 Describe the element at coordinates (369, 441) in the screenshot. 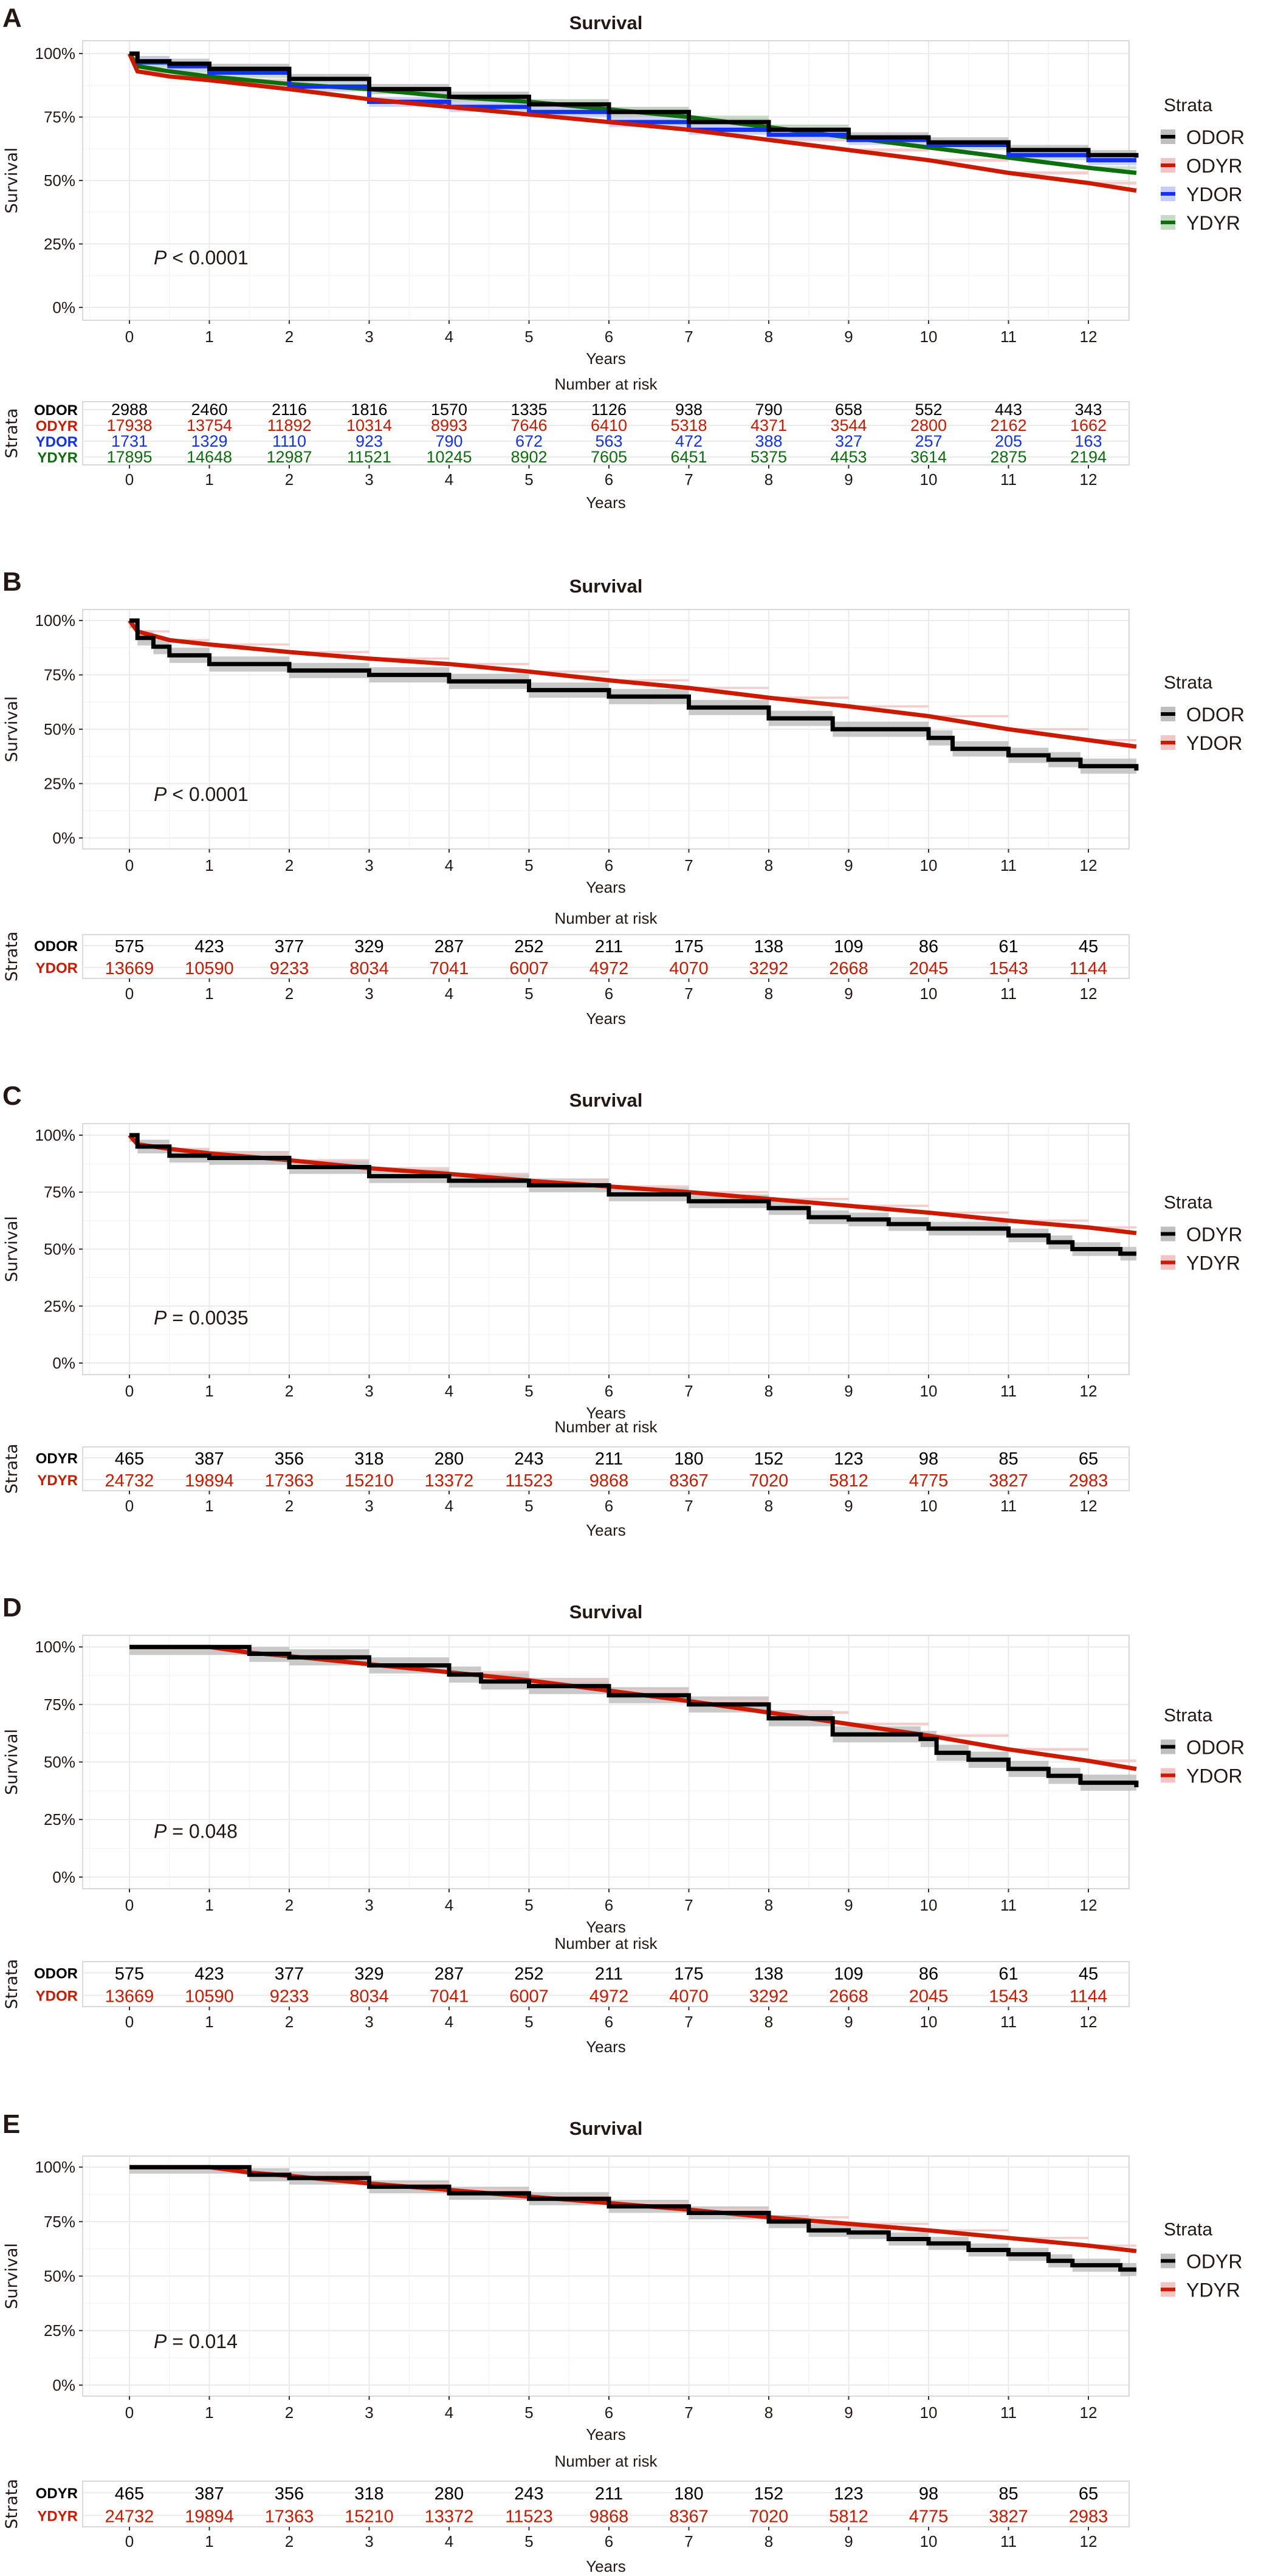

I see `risk-count: 923` at that location.